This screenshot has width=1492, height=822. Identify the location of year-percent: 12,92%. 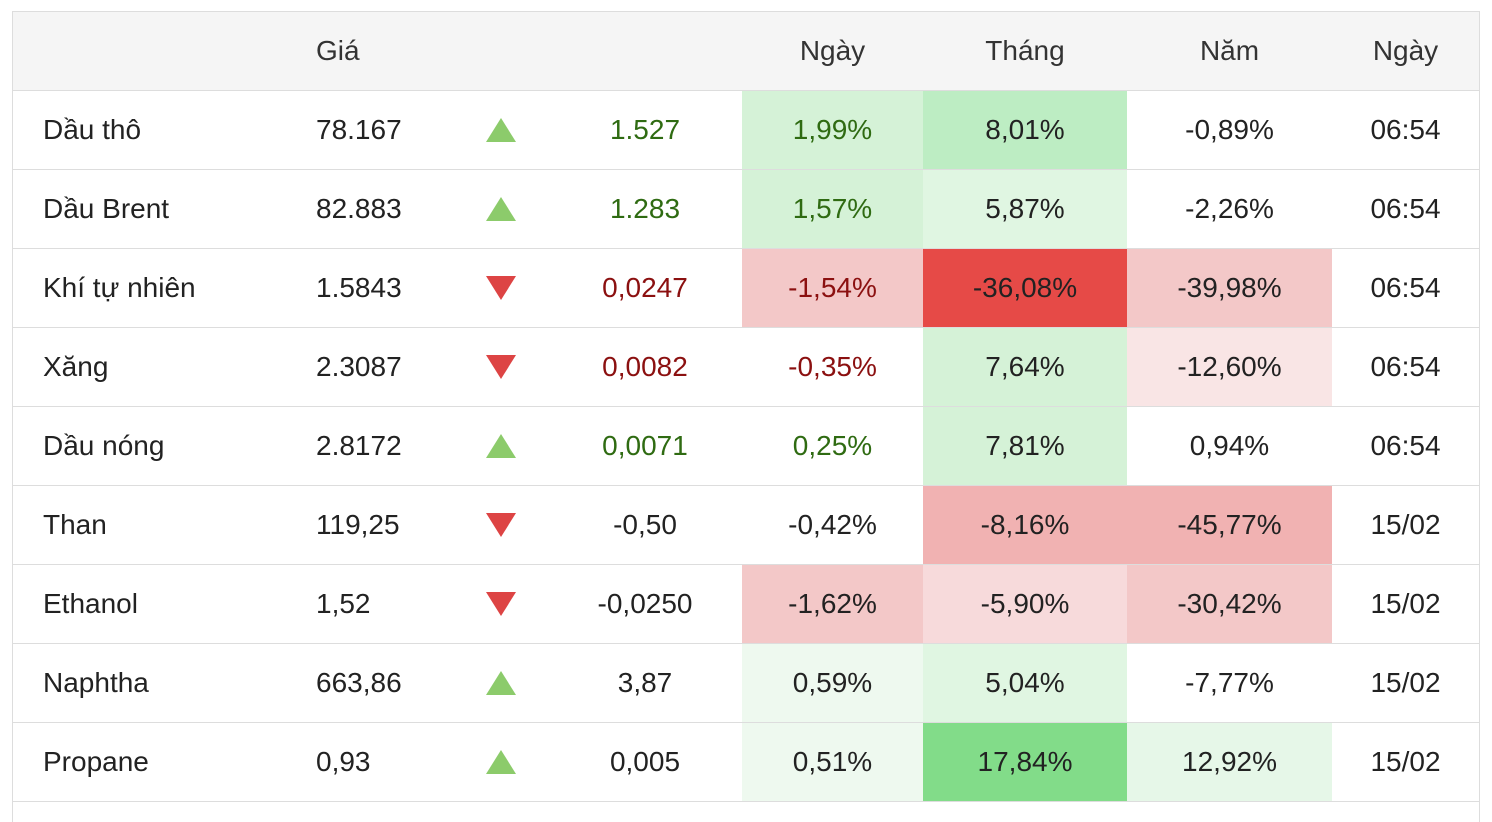
(1229, 762).